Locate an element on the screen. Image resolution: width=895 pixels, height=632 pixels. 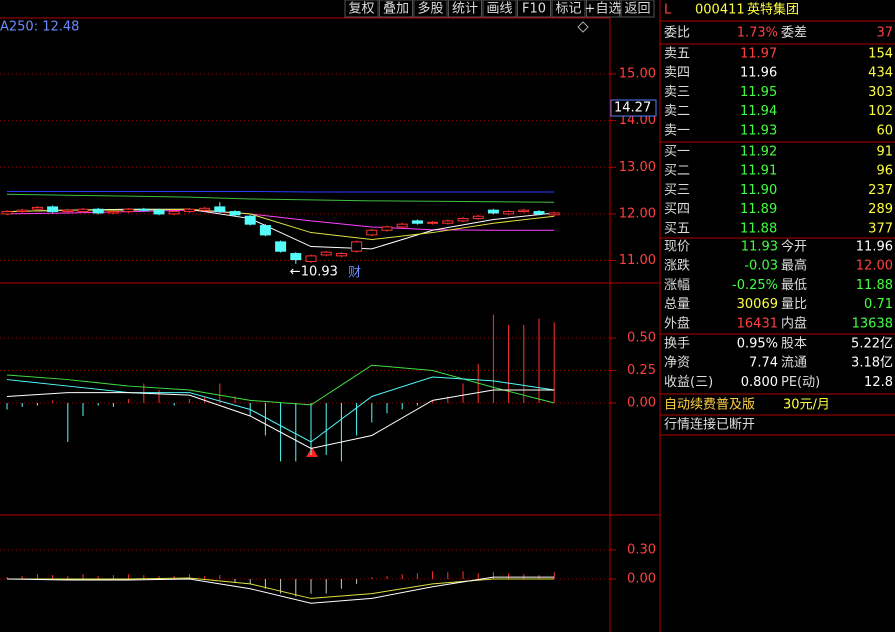
quote-value: 3.18亿 is located at coordinates (872, 363).